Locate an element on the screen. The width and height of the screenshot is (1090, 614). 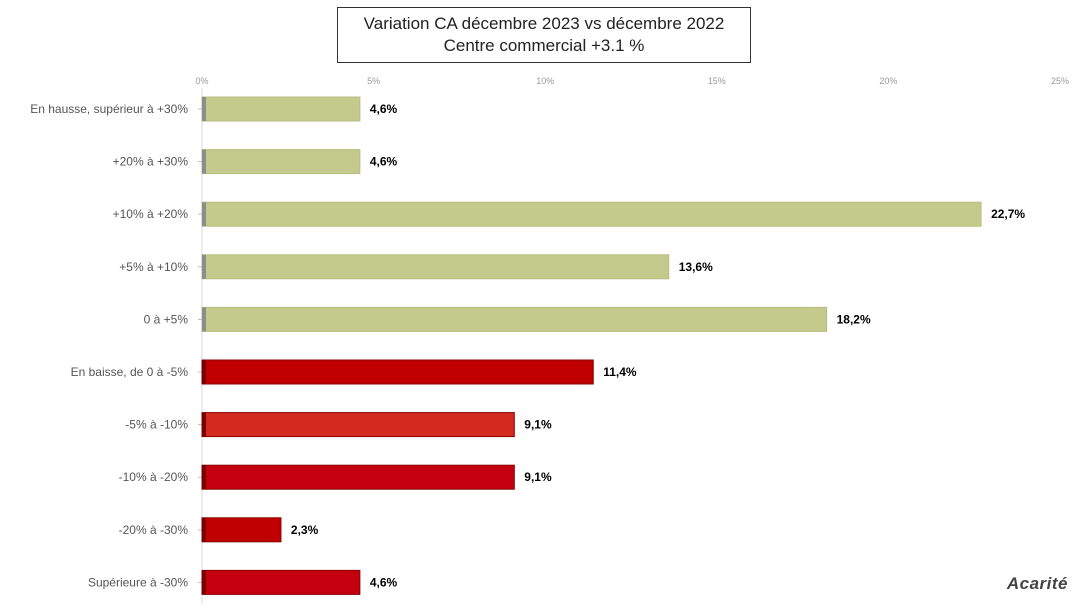
chart-title-line2: Centre commercial +3.1 % is located at coordinates (544, 45).